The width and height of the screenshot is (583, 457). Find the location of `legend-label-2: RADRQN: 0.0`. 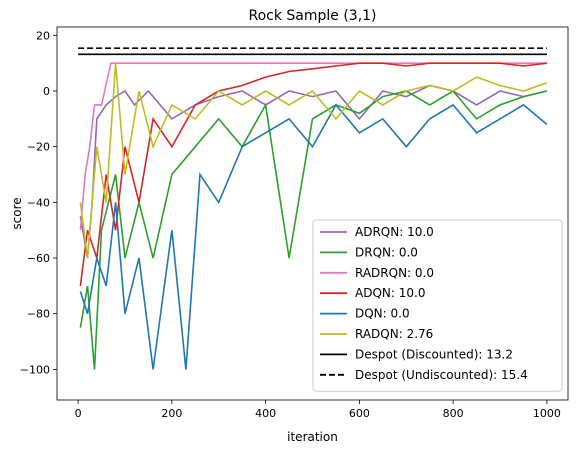

legend-label-2: RADRQN: 0.0 is located at coordinates (394, 273).